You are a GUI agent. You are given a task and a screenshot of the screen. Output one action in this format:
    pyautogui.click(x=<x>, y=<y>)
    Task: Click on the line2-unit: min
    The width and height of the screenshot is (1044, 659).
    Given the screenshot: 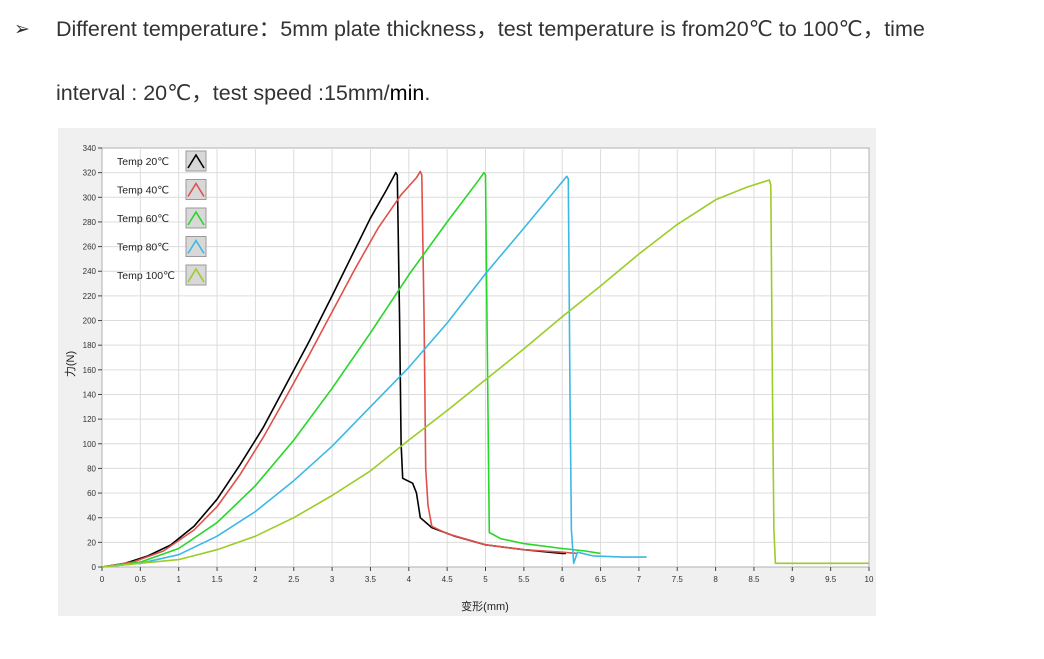 What is the action you would take?
    pyautogui.click(x=407, y=93)
    